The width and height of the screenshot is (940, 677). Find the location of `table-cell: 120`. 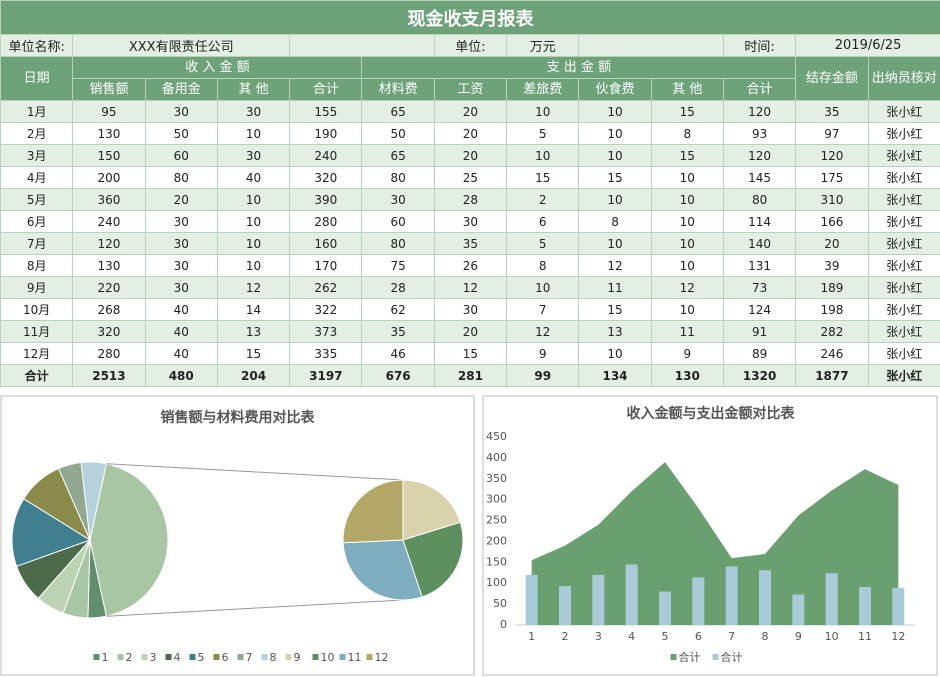

table-cell: 120 is located at coordinates (109, 243).